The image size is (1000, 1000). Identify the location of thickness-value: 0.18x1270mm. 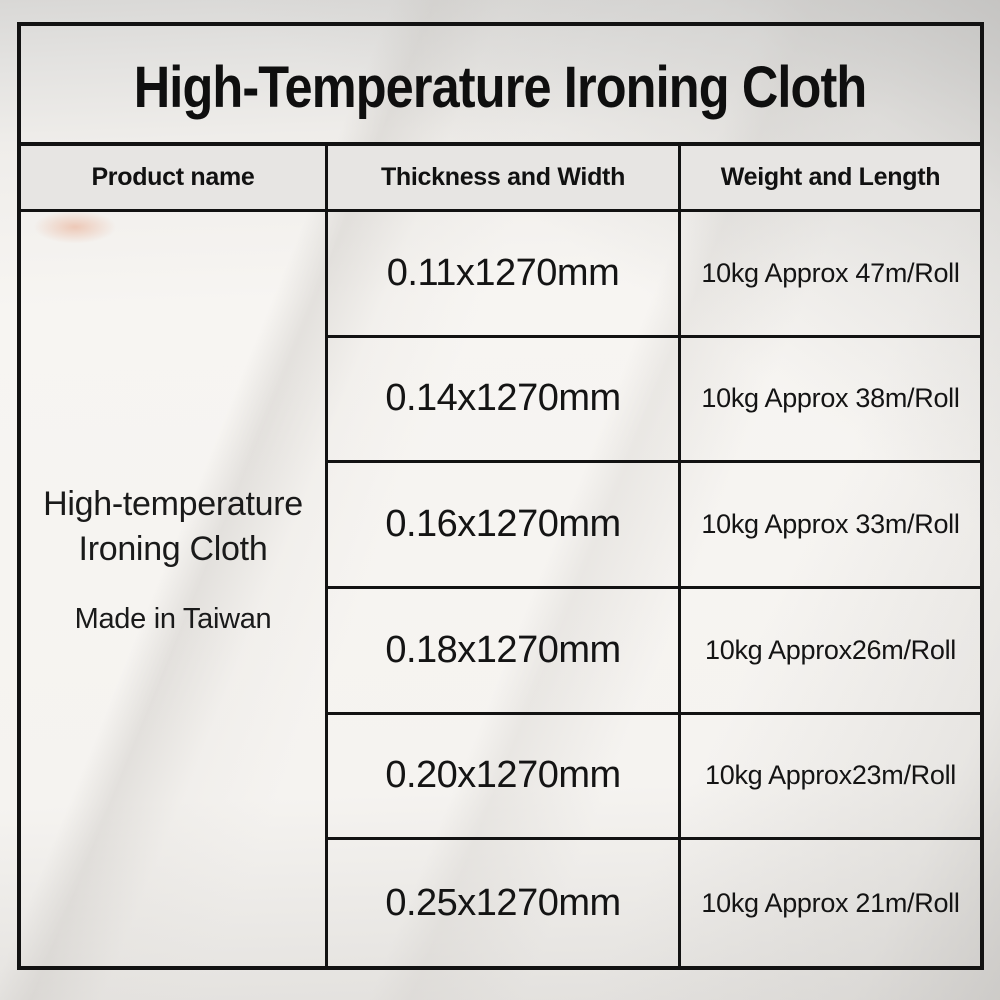
(504, 651).